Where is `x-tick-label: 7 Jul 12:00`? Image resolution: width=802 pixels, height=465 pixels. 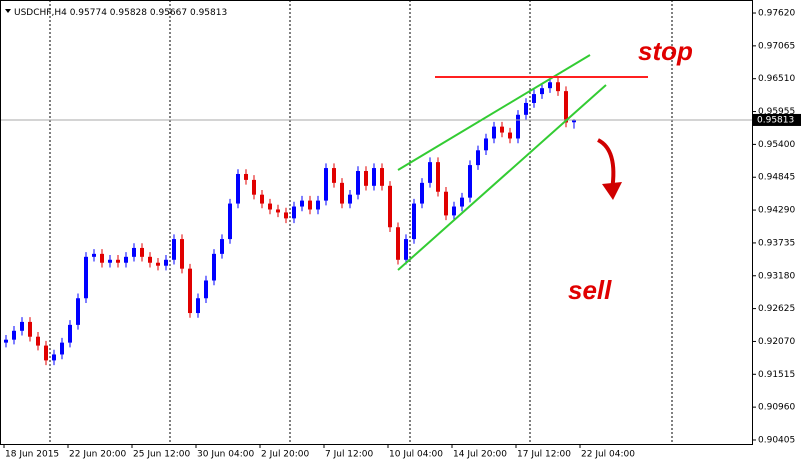 x-tick-label: 7 Jul 12:00 is located at coordinates (349, 455).